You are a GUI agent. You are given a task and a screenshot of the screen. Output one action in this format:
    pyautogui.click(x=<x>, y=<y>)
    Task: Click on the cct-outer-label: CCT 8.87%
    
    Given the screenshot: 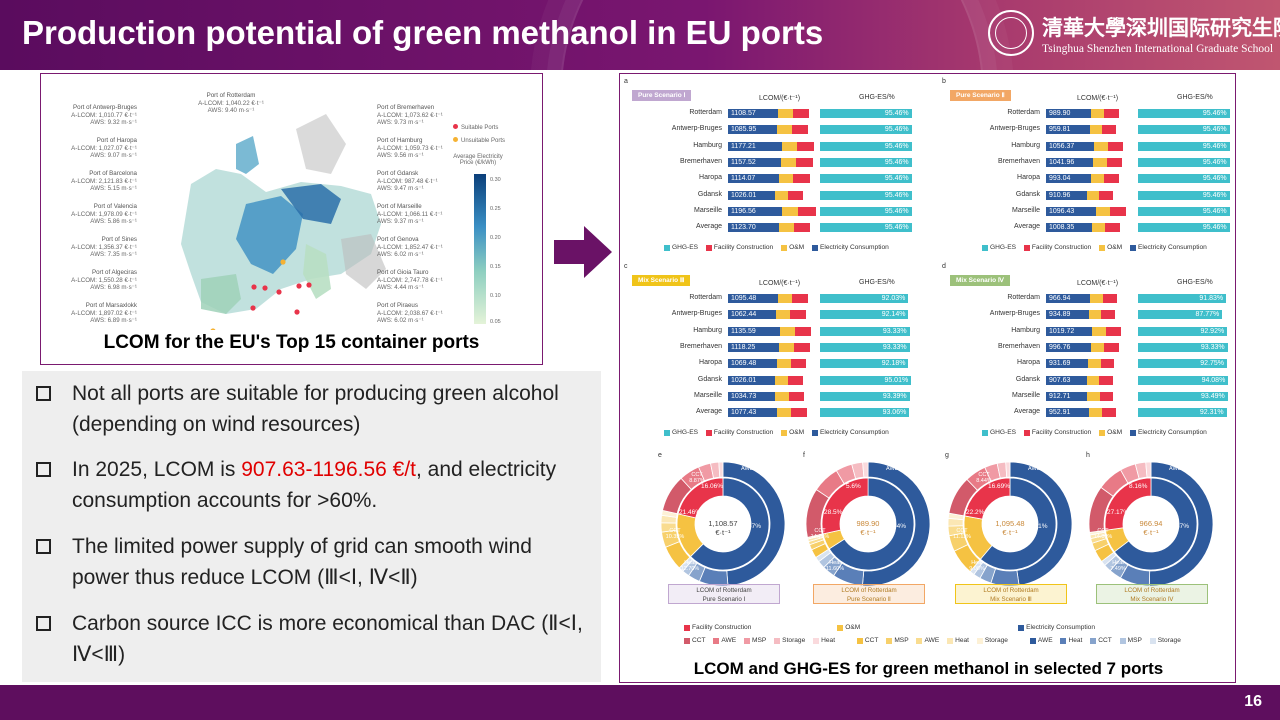 What is the action you would take?
    pyautogui.click(x=697, y=478)
    